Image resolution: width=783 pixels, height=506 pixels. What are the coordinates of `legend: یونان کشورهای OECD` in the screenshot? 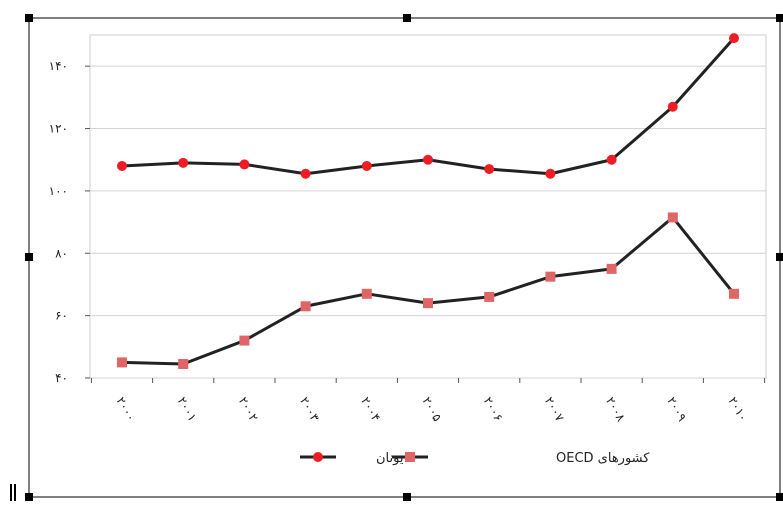 It's located at (475, 458).